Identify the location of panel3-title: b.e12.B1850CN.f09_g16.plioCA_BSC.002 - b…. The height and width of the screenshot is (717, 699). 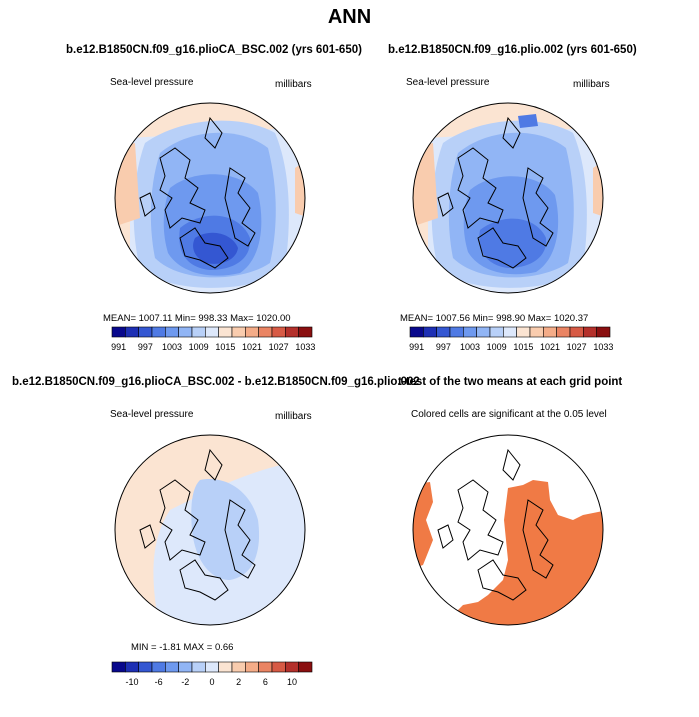
(216, 382).